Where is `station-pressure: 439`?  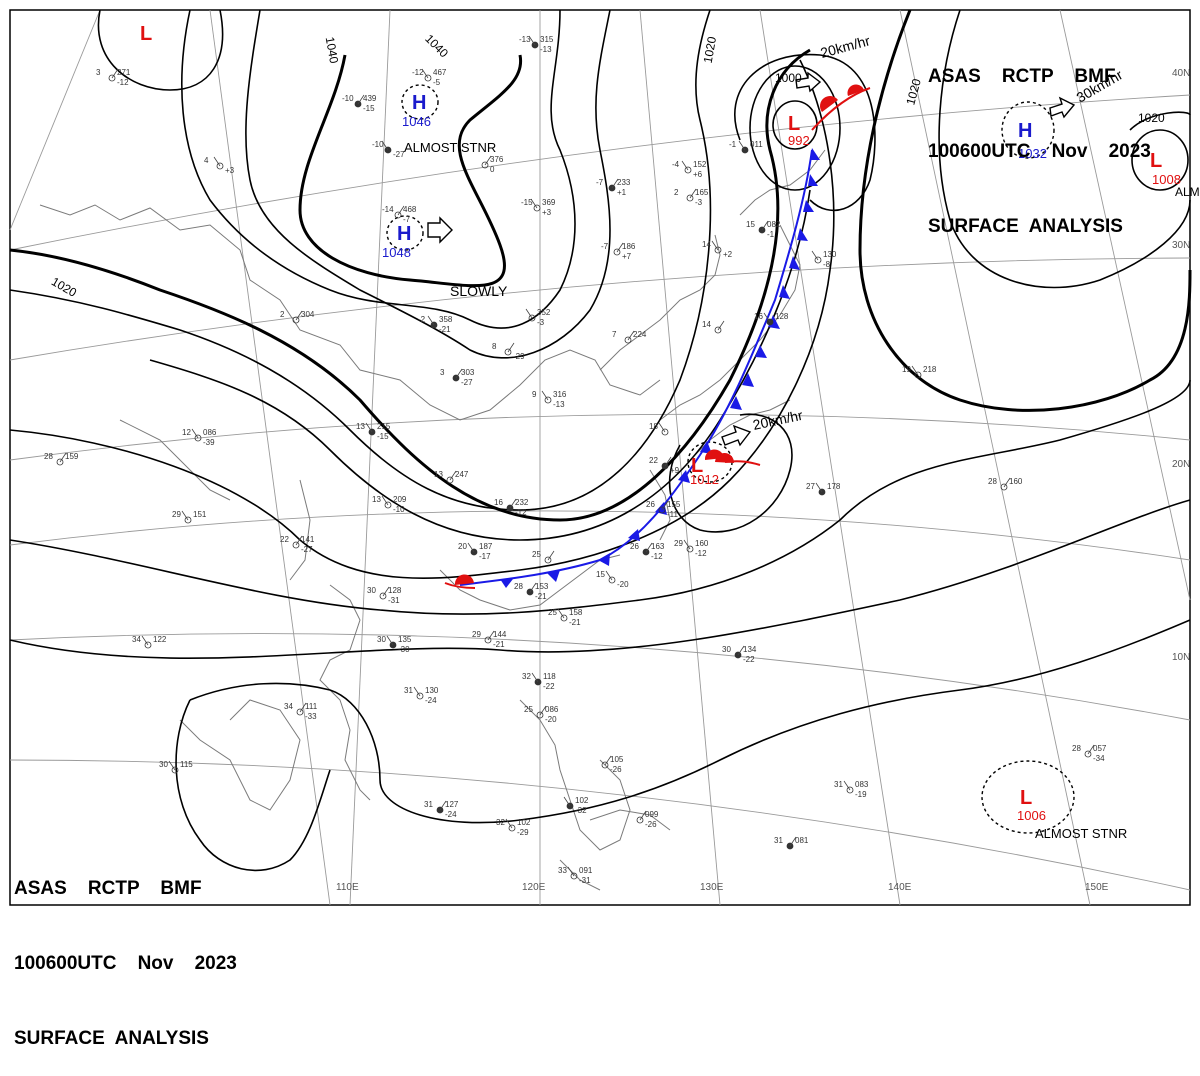 station-pressure: 439 is located at coordinates (370, 98).